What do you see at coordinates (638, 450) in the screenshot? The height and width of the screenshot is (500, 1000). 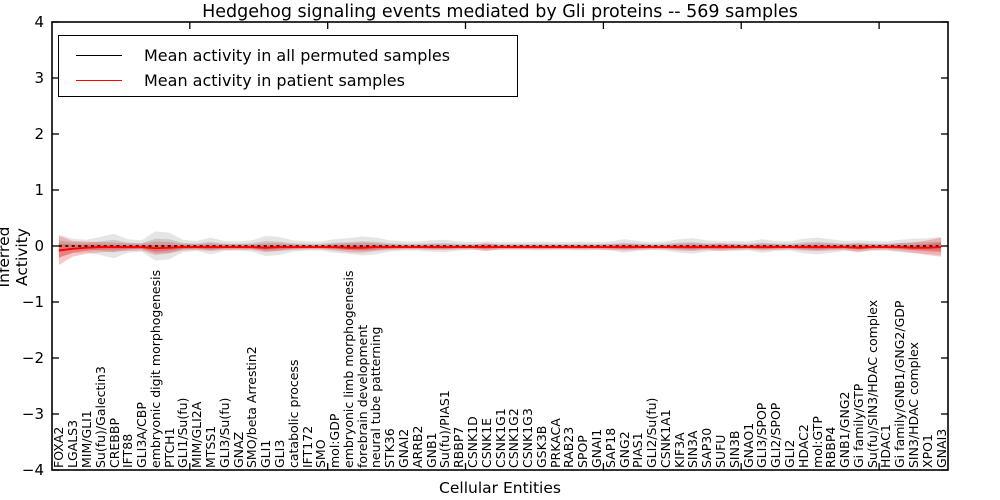 I see `x-category-label: PIAS1` at bounding box center [638, 450].